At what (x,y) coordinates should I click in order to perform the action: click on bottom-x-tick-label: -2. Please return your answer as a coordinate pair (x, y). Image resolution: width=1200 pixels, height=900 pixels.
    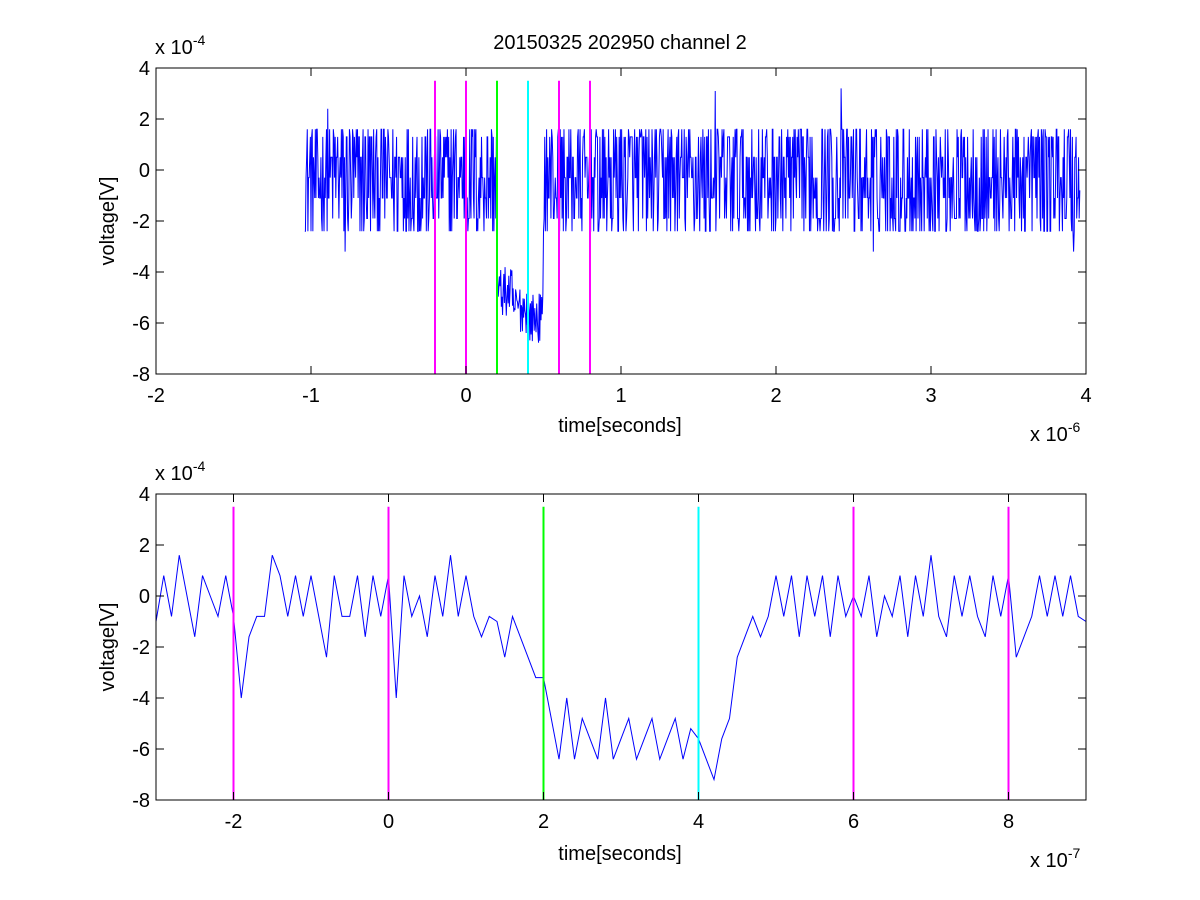
    Looking at the image, I should click on (234, 822).